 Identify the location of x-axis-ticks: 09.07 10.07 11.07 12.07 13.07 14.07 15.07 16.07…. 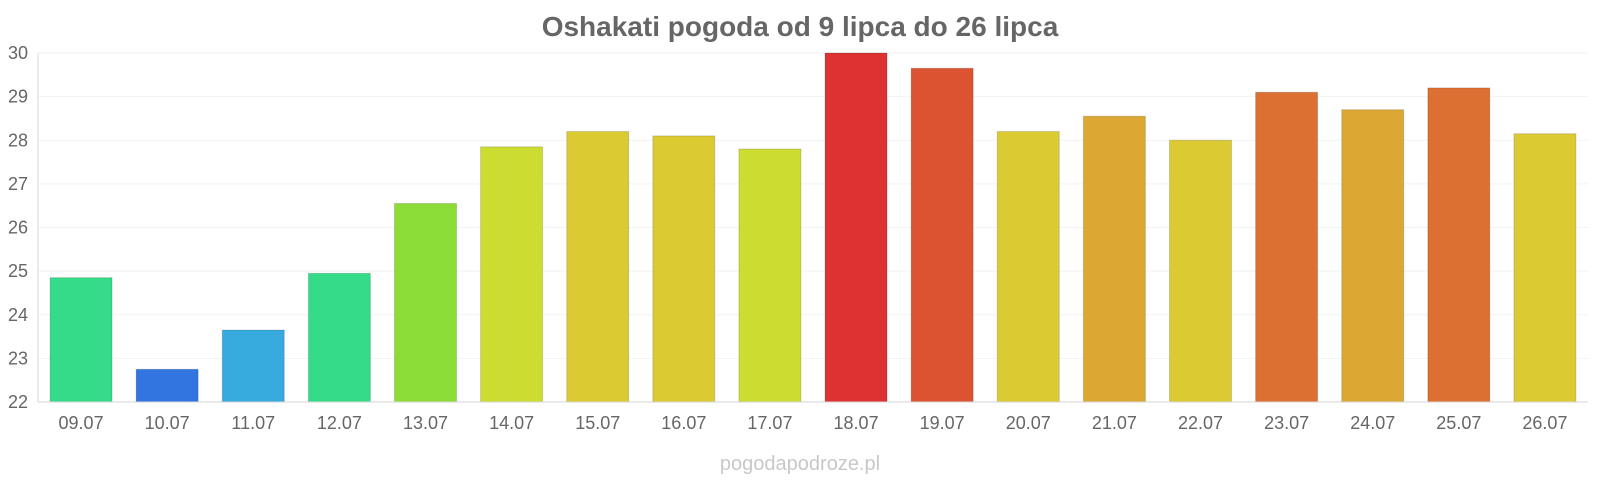
(813, 423).